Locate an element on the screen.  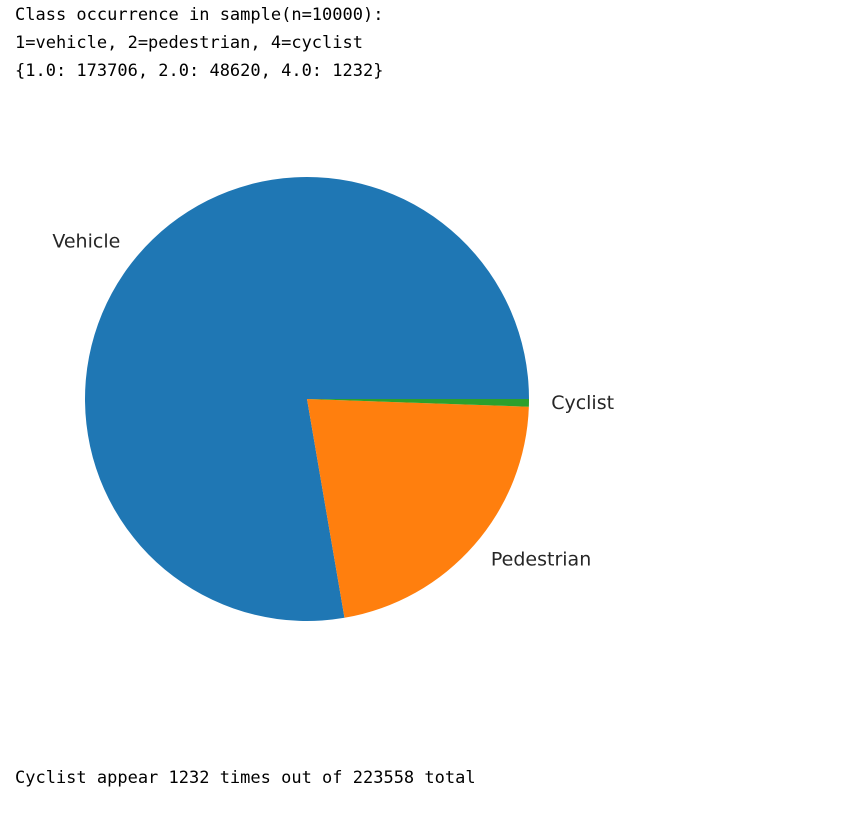
output-line-2: 1=vehicle, 2=pedestrian, 4=cyclist is located at coordinates (189, 43).